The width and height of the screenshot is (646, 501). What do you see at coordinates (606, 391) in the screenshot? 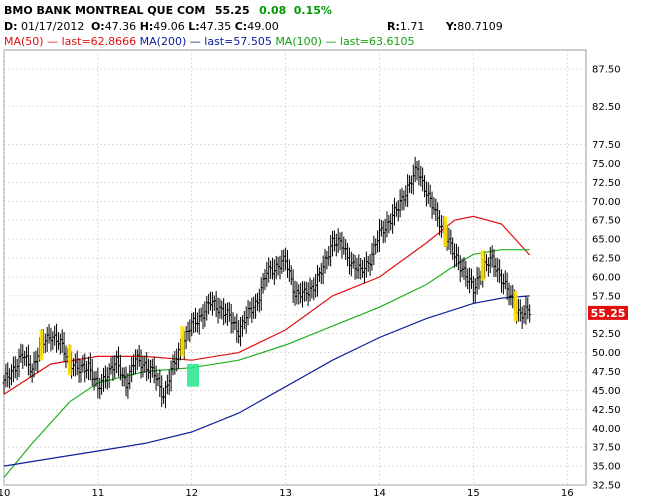
I see `y-tick-label: 45.00` at bounding box center [606, 391].